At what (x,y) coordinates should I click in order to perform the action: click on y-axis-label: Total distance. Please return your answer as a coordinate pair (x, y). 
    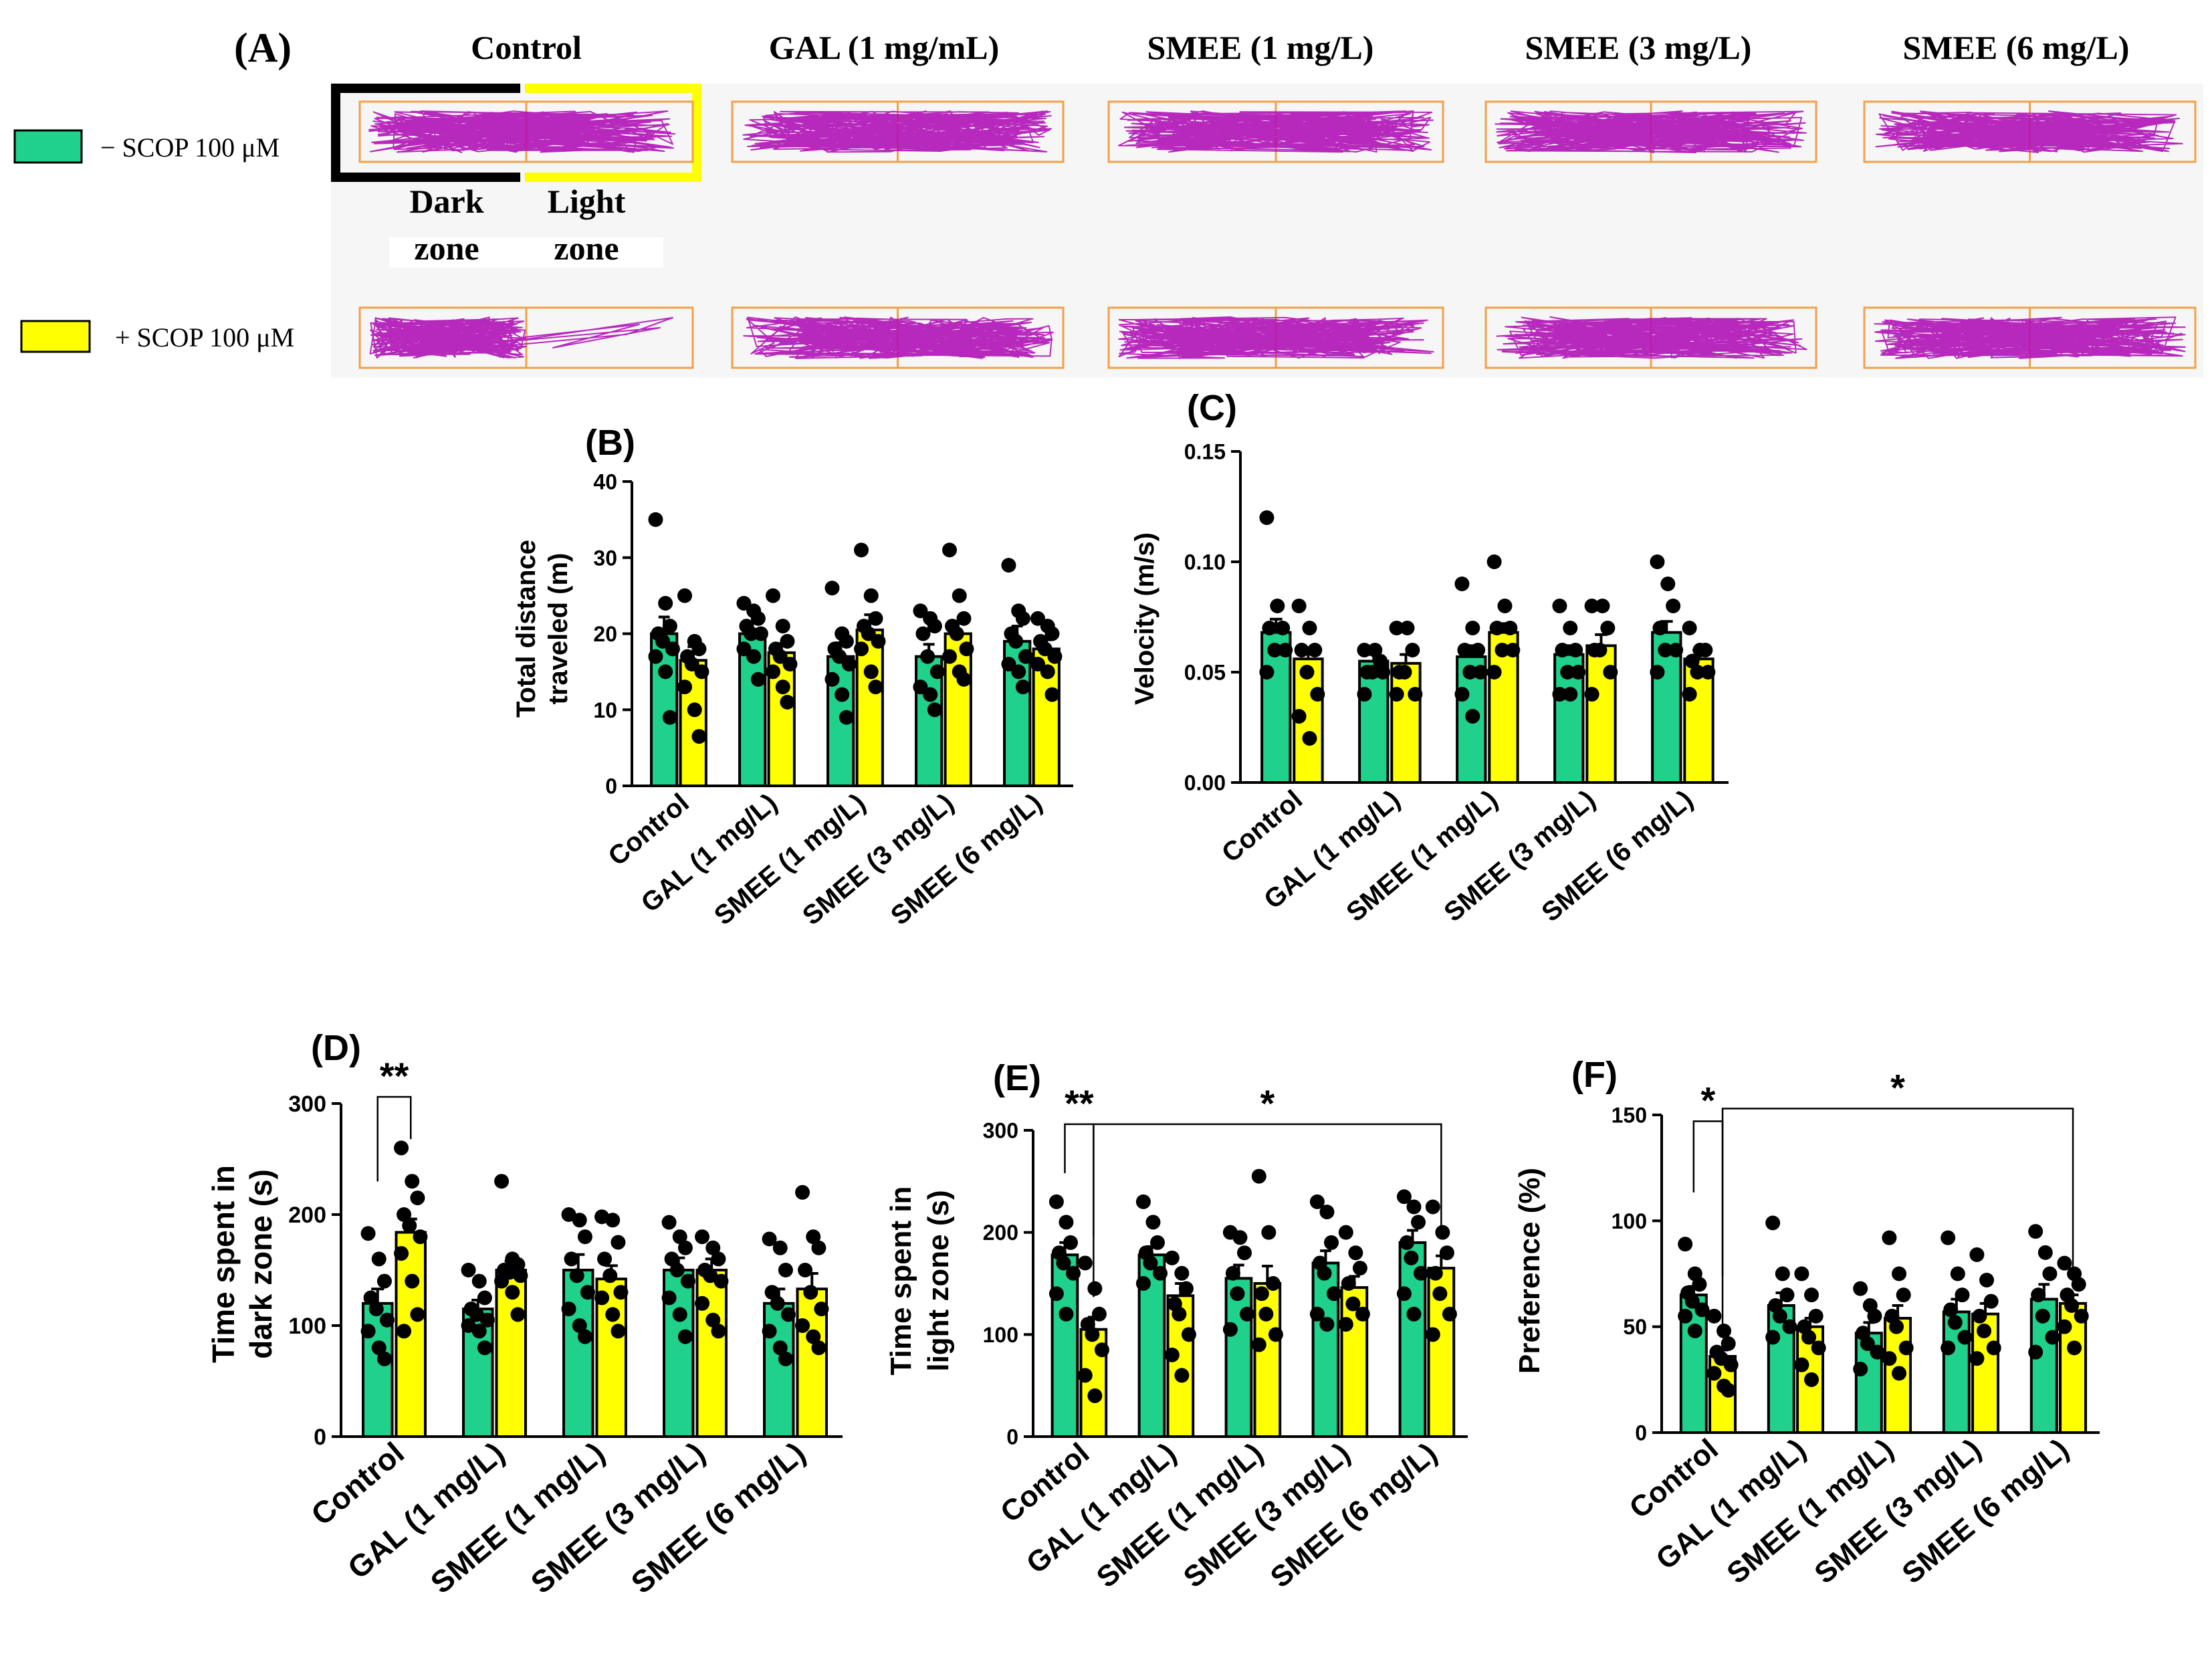
    Looking at the image, I should click on (526, 629).